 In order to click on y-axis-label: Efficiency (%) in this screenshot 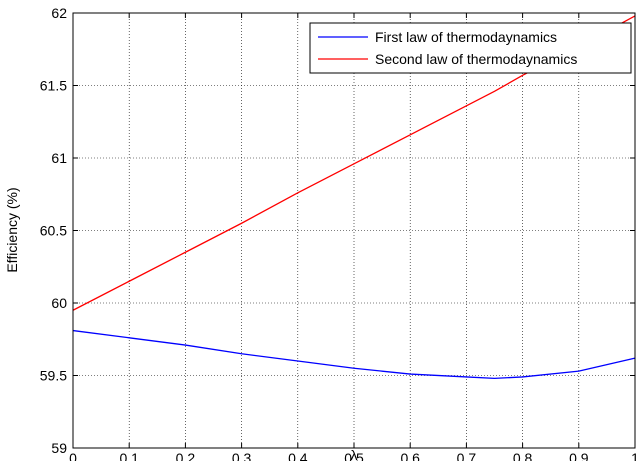, I will do `click(12, 229)`.